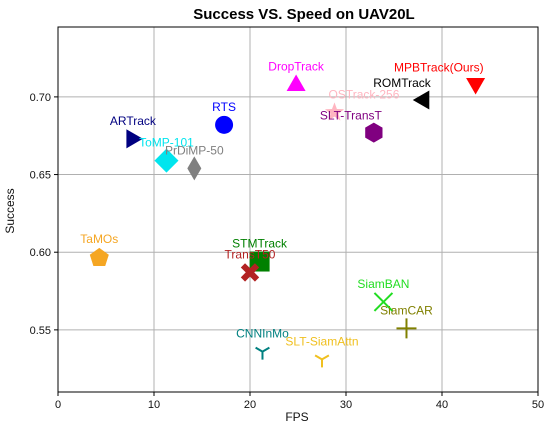 The width and height of the screenshot is (550, 429). What do you see at coordinates (99, 256) in the screenshot?
I see `tamos-marker` at bounding box center [99, 256].